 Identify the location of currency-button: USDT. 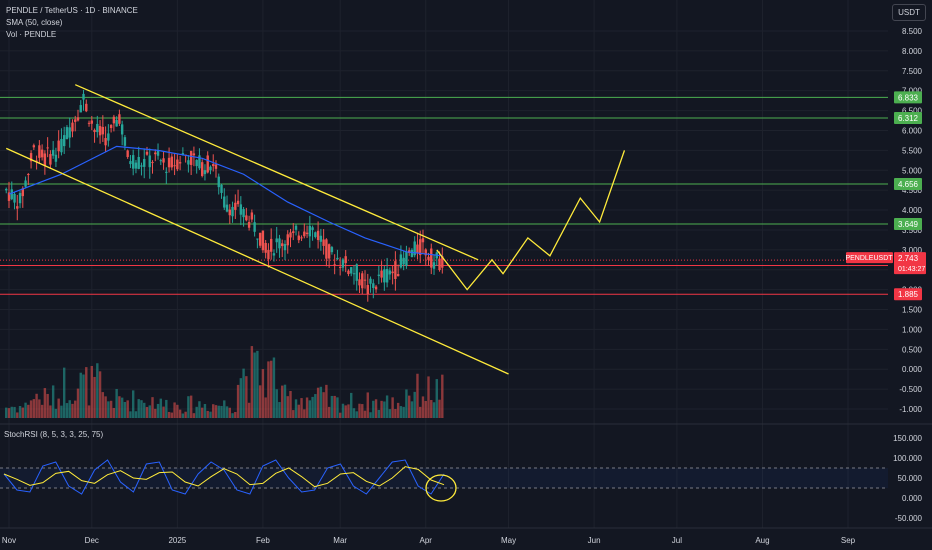
(909, 12).